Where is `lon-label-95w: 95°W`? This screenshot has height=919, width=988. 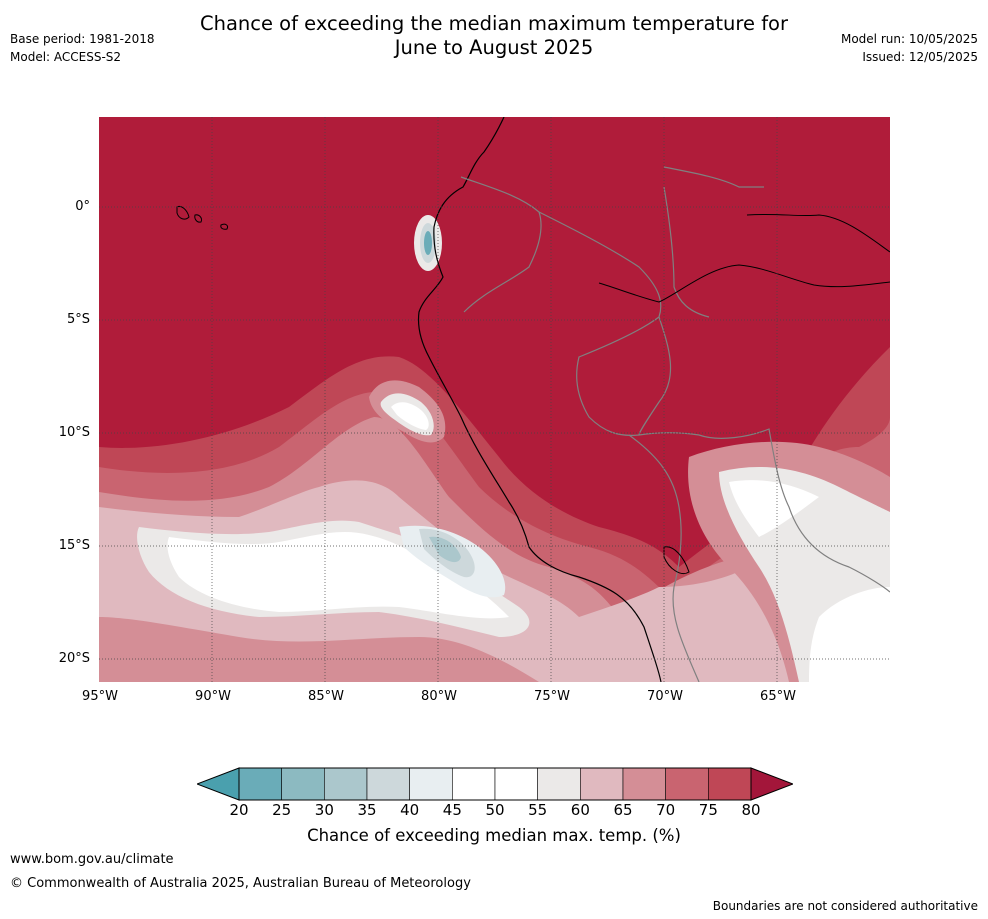
lon-label-95w: 95°W is located at coordinates (100, 696).